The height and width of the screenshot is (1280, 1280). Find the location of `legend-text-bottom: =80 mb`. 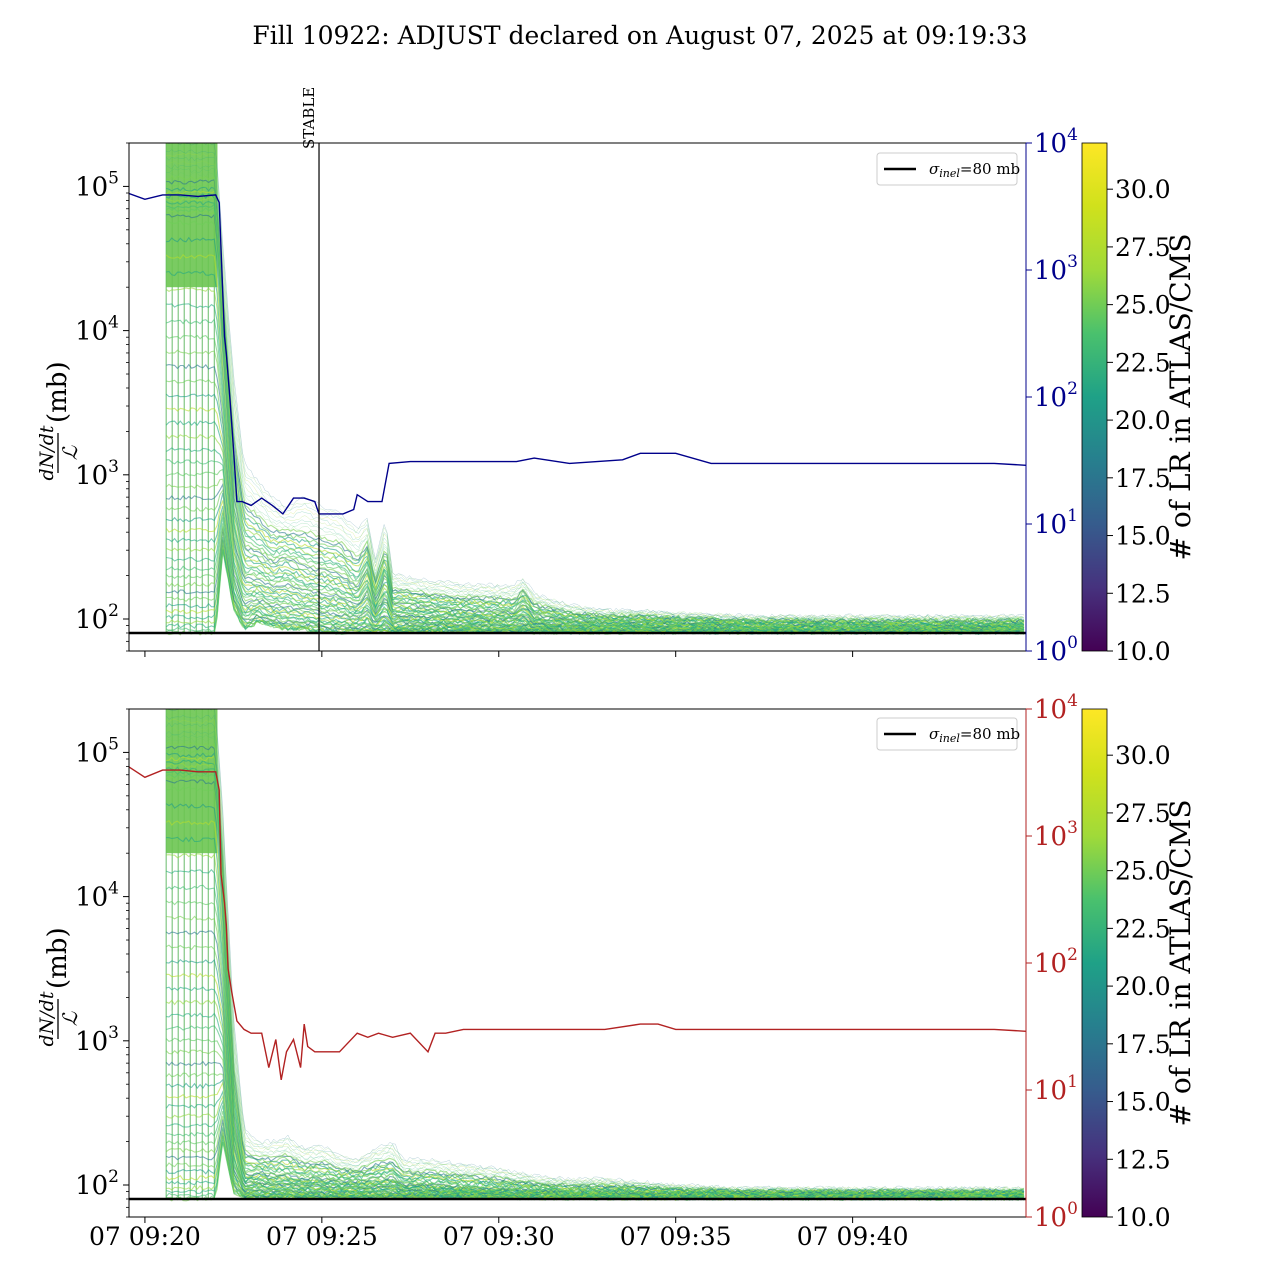

legend-text-bottom: =80 mb is located at coordinates (990, 734).